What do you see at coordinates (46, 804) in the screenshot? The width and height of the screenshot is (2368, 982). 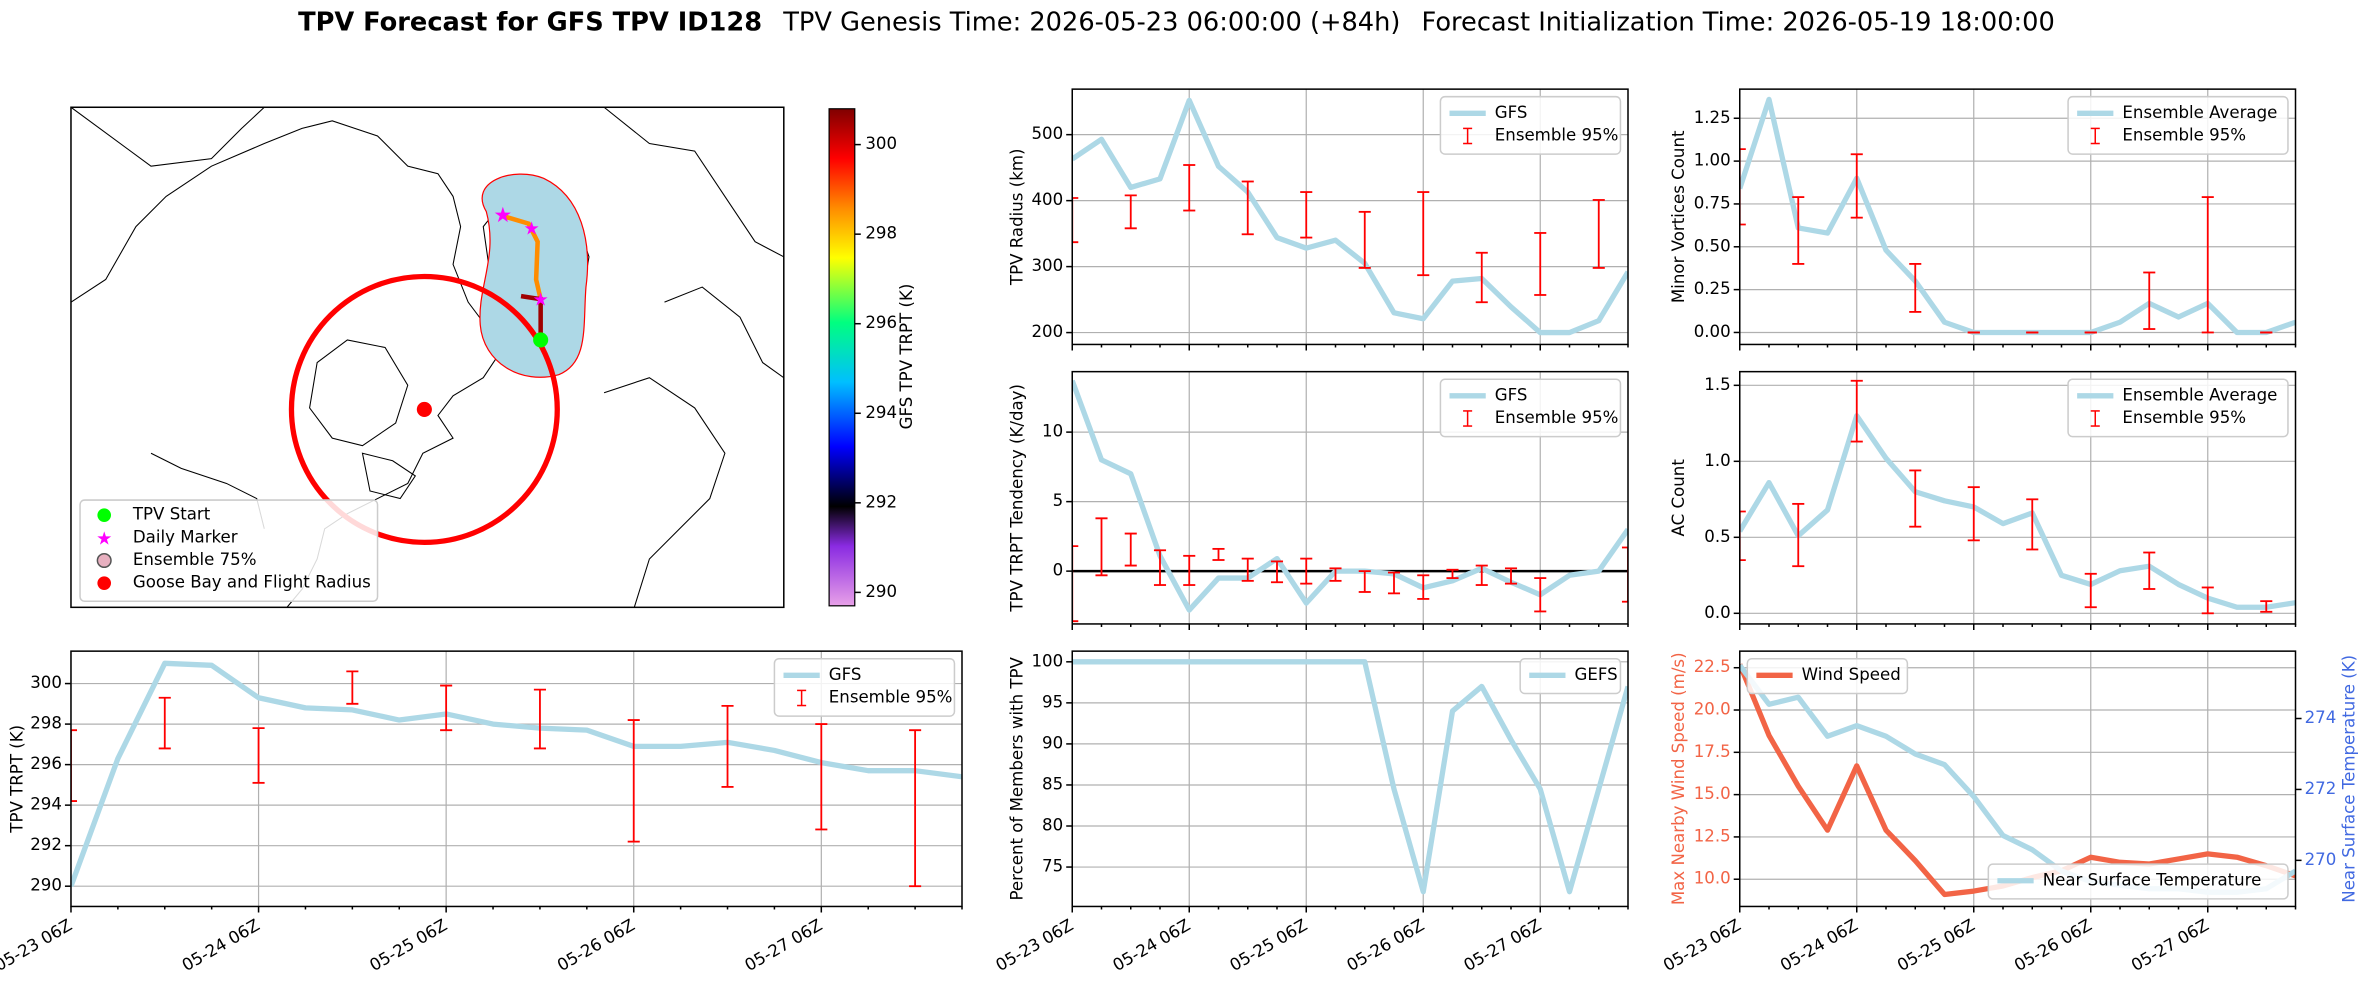 I see `y-tick-label: 294` at bounding box center [46, 804].